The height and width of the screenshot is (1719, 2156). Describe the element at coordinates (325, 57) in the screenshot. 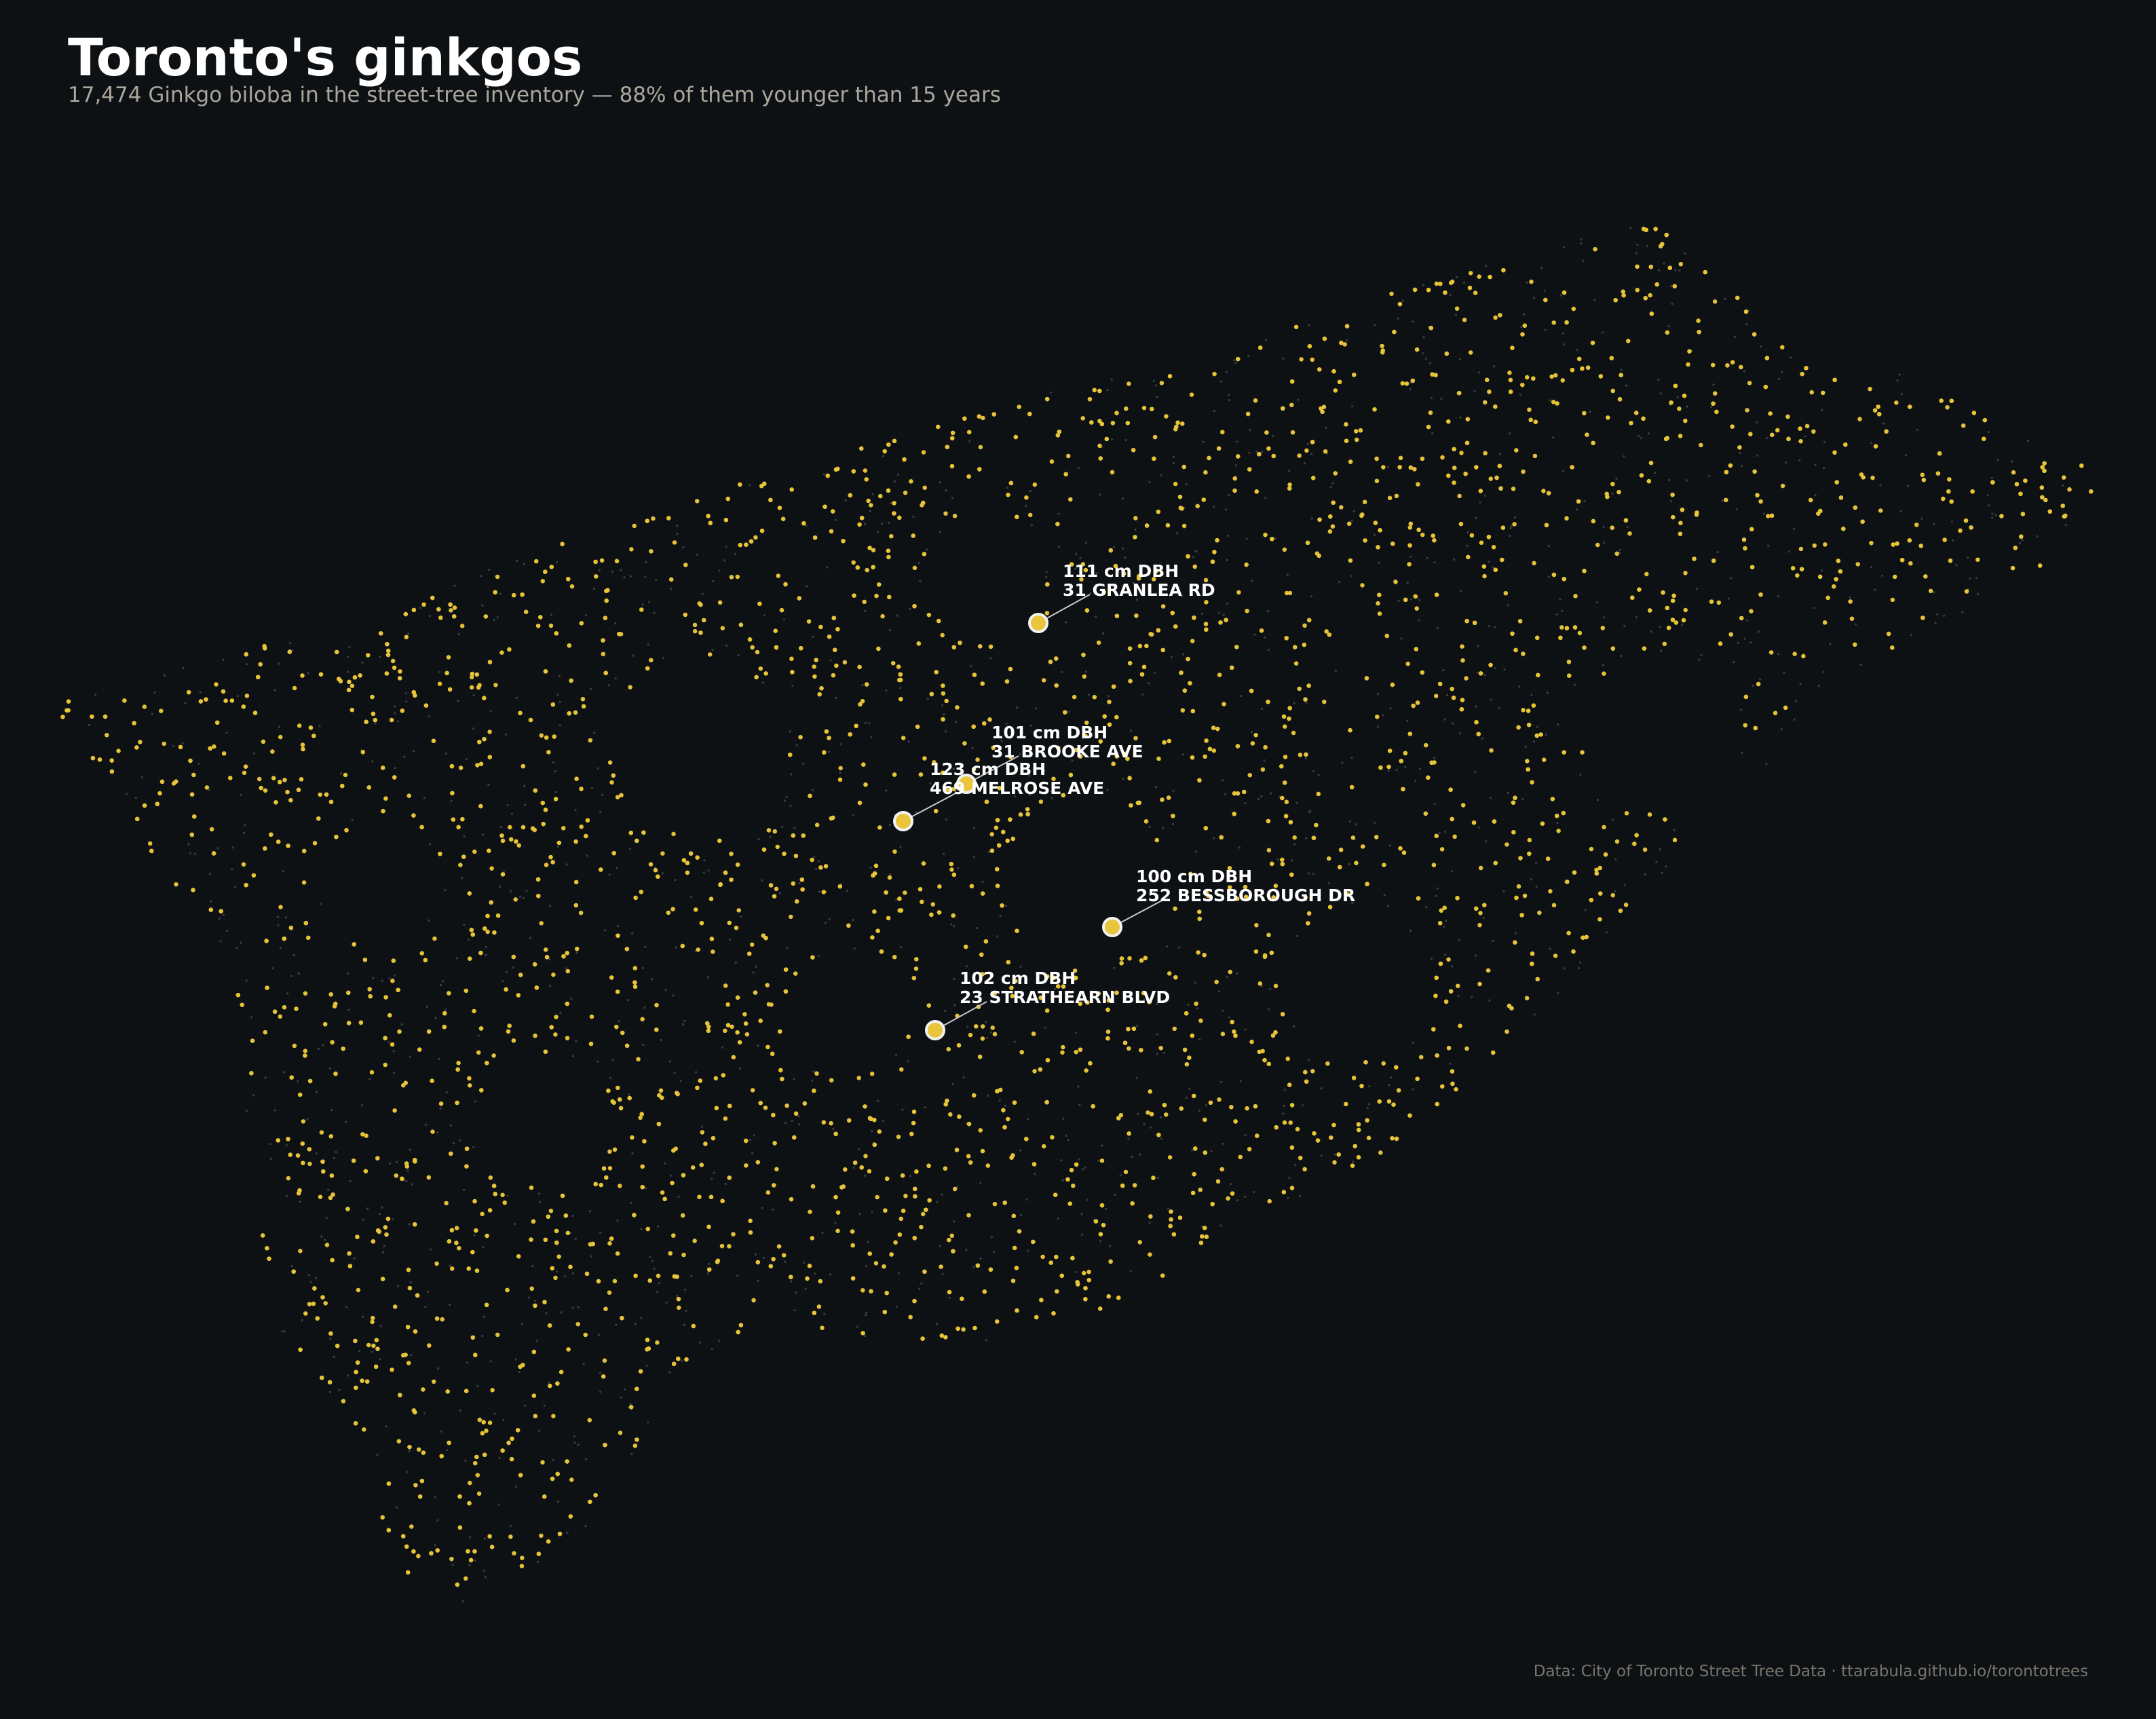

I see `page-title: Toronto's ginkgos` at that location.